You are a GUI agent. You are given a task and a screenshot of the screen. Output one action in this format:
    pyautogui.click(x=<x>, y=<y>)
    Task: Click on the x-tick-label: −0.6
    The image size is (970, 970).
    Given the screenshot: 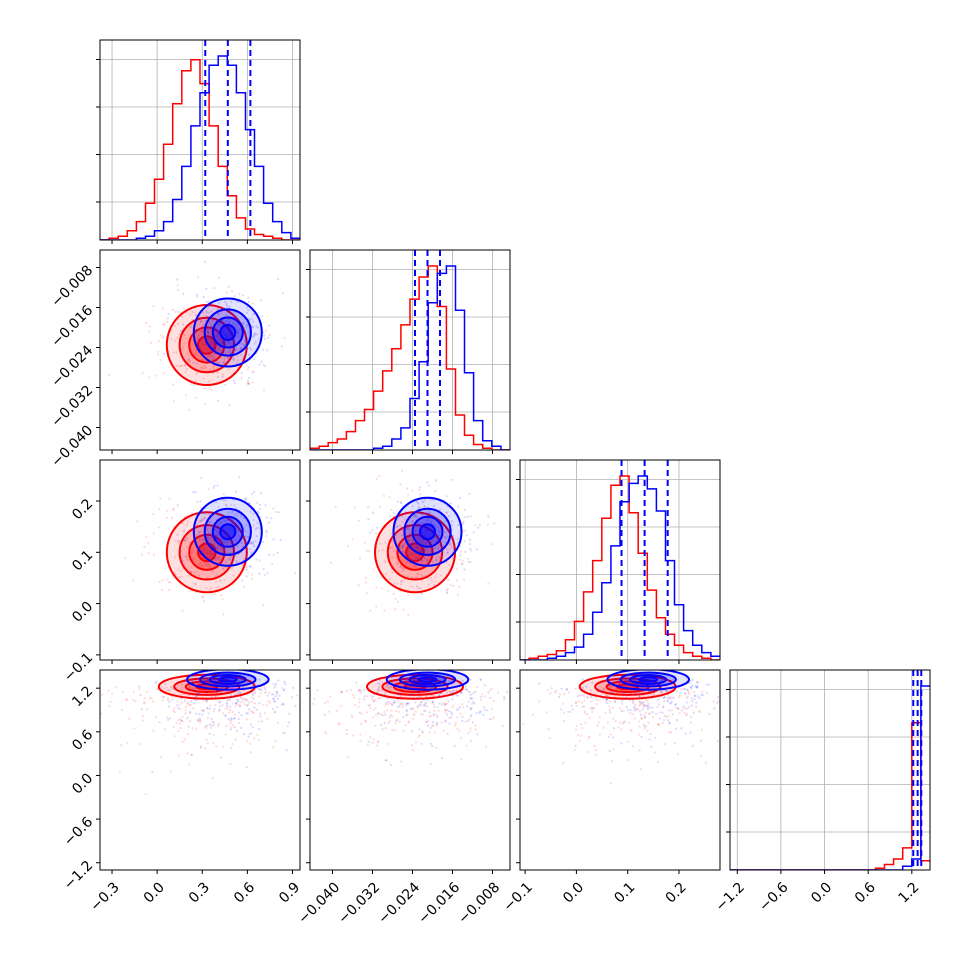 What is the action you would take?
    pyautogui.click(x=773, y=896)
    